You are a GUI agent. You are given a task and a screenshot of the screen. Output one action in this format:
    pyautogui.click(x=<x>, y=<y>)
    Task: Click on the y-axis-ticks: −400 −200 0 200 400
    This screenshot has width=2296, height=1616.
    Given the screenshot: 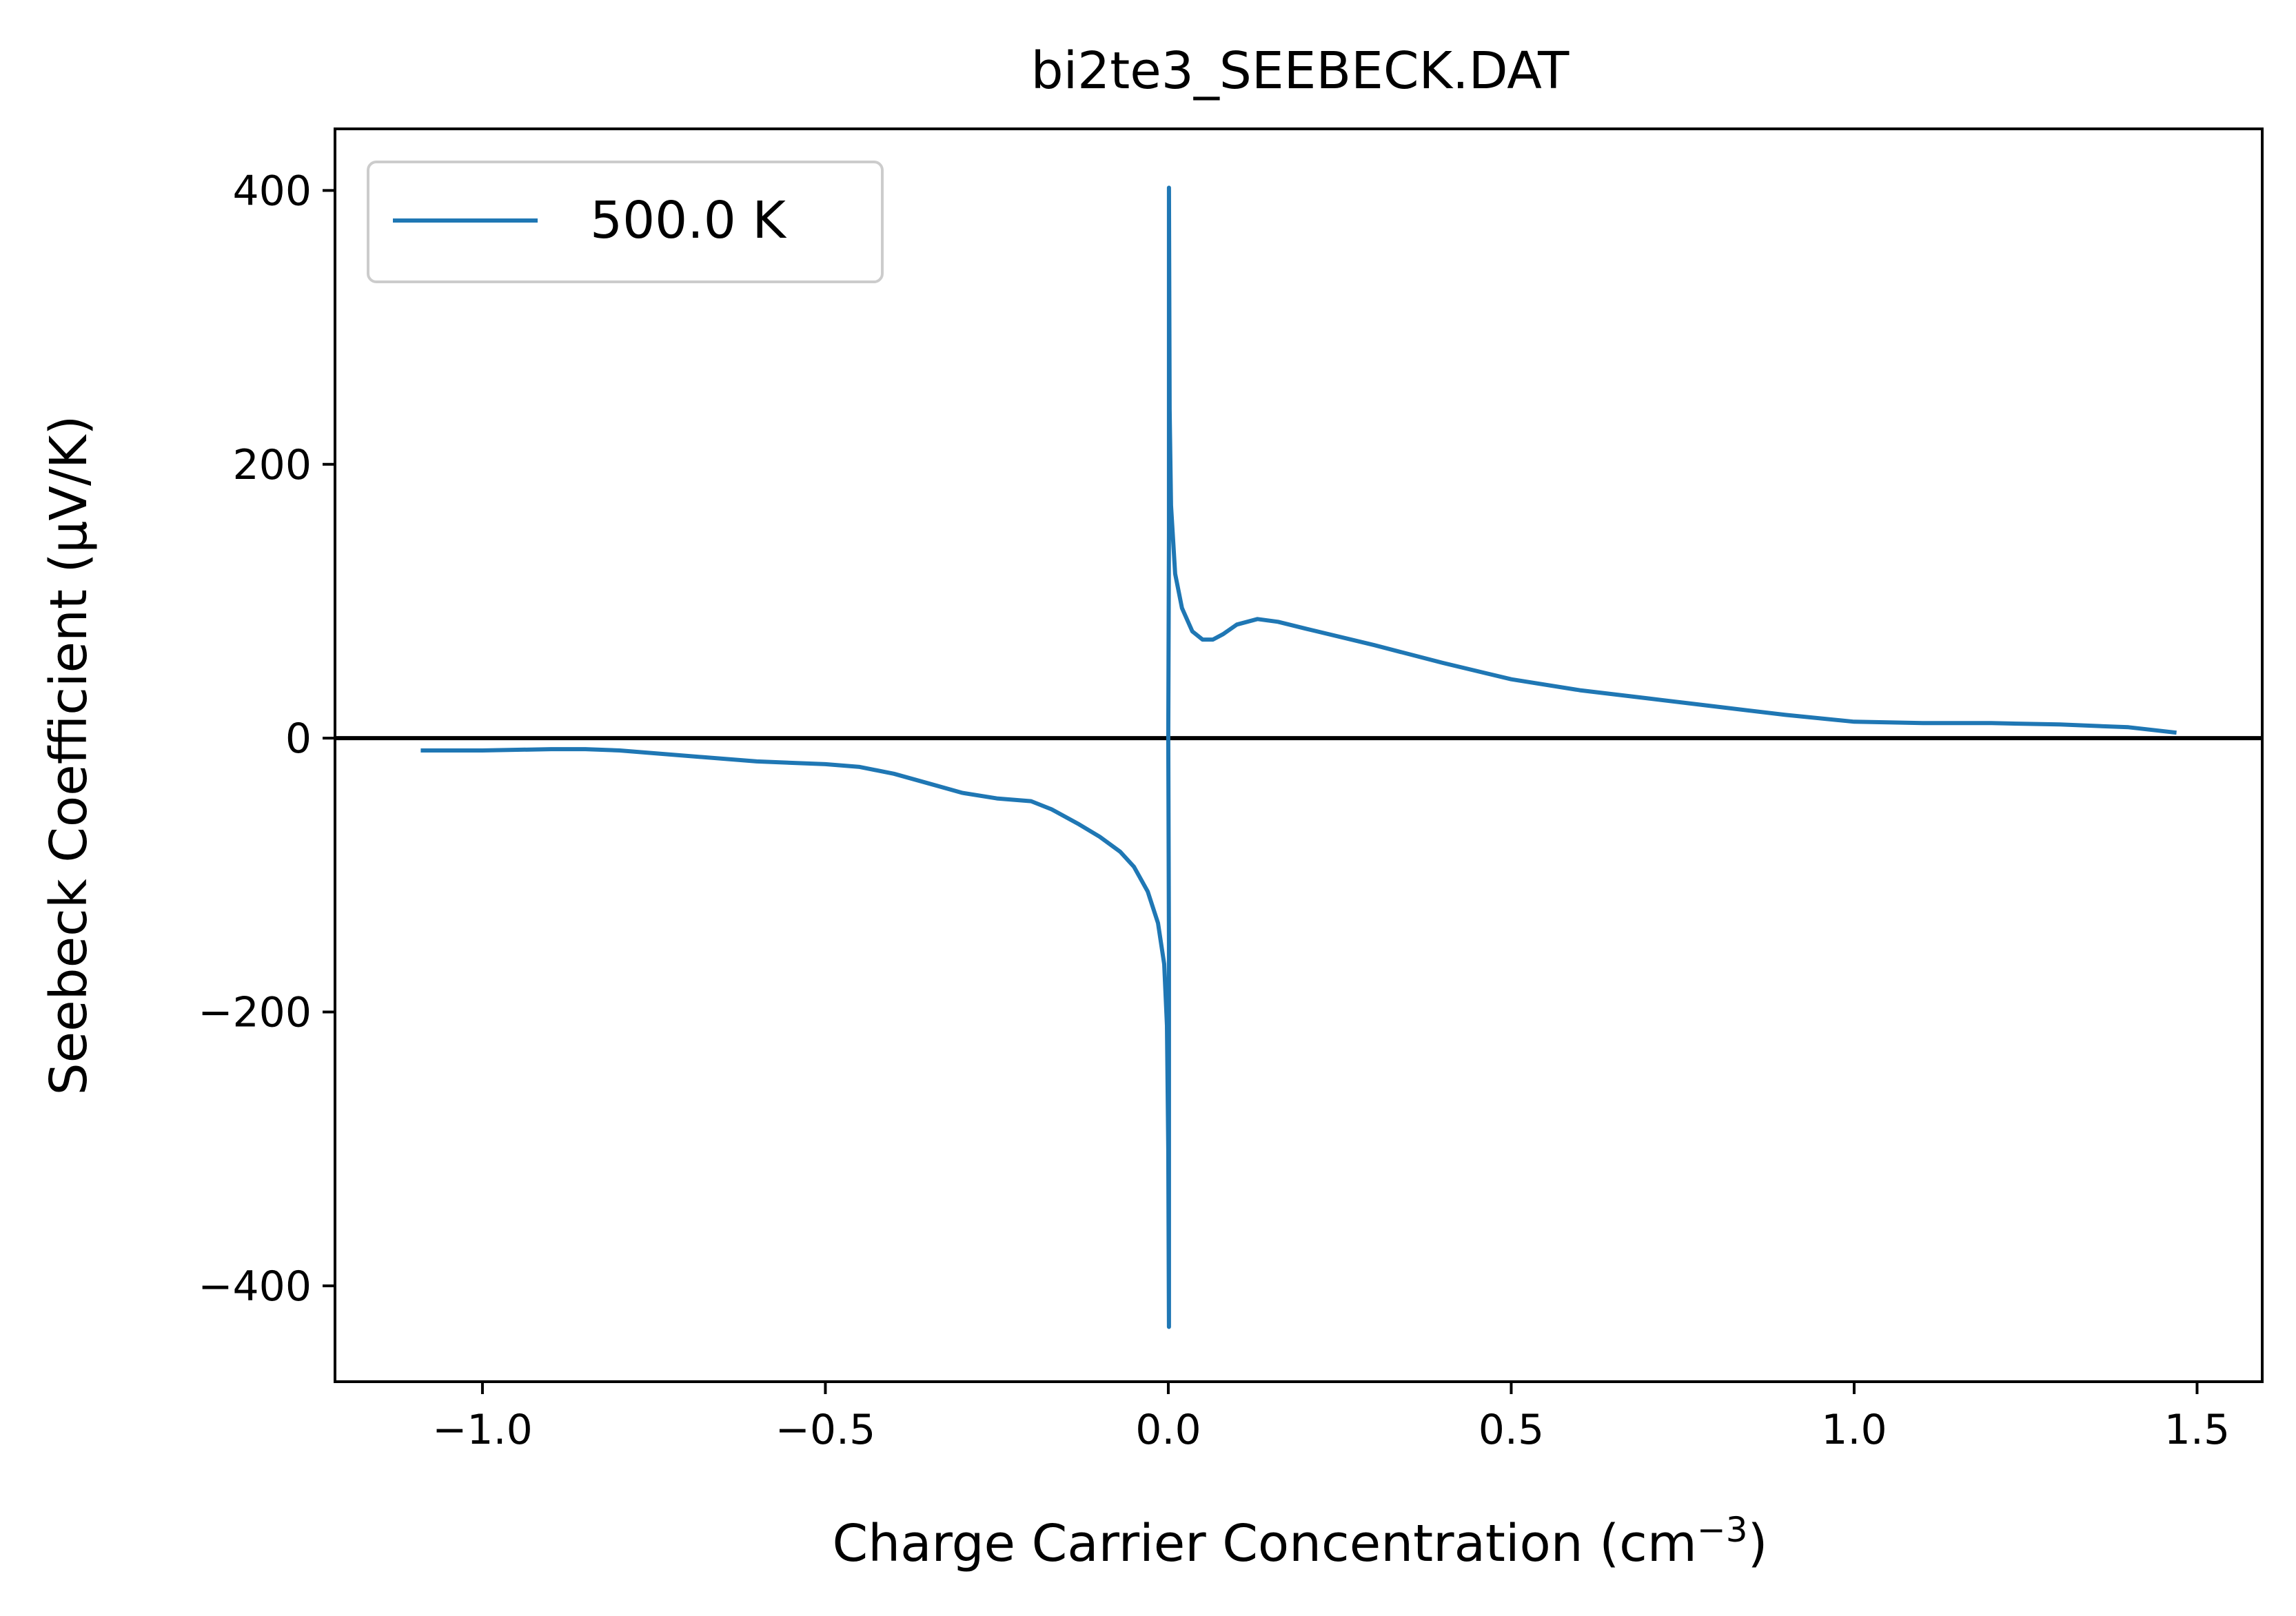 What is the action you would take?
    pyautogui.click(x=266, y=739)
    